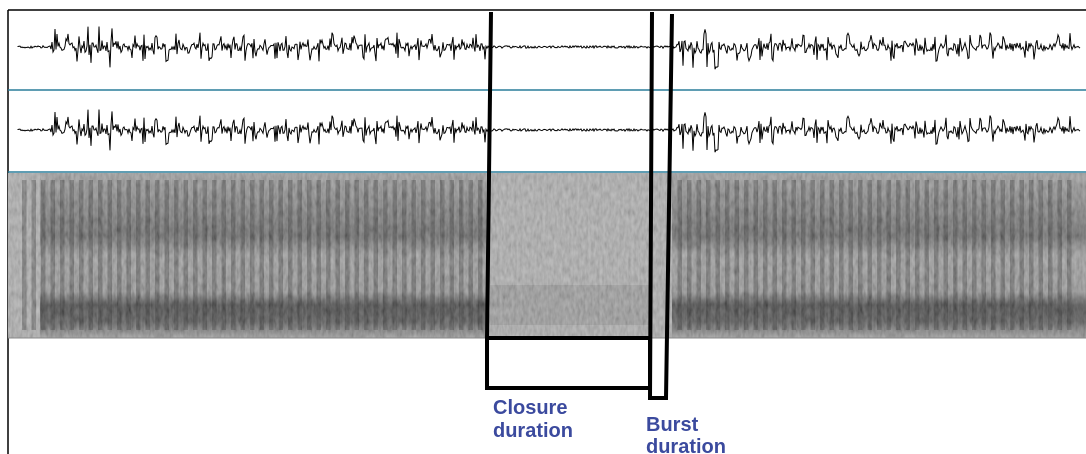 This screenshot has width=1086, height=454. What do you see at coordinates (530, 408) in the screenshot?
I see `annotation-text: Closure` at bounding box center [530, 408].